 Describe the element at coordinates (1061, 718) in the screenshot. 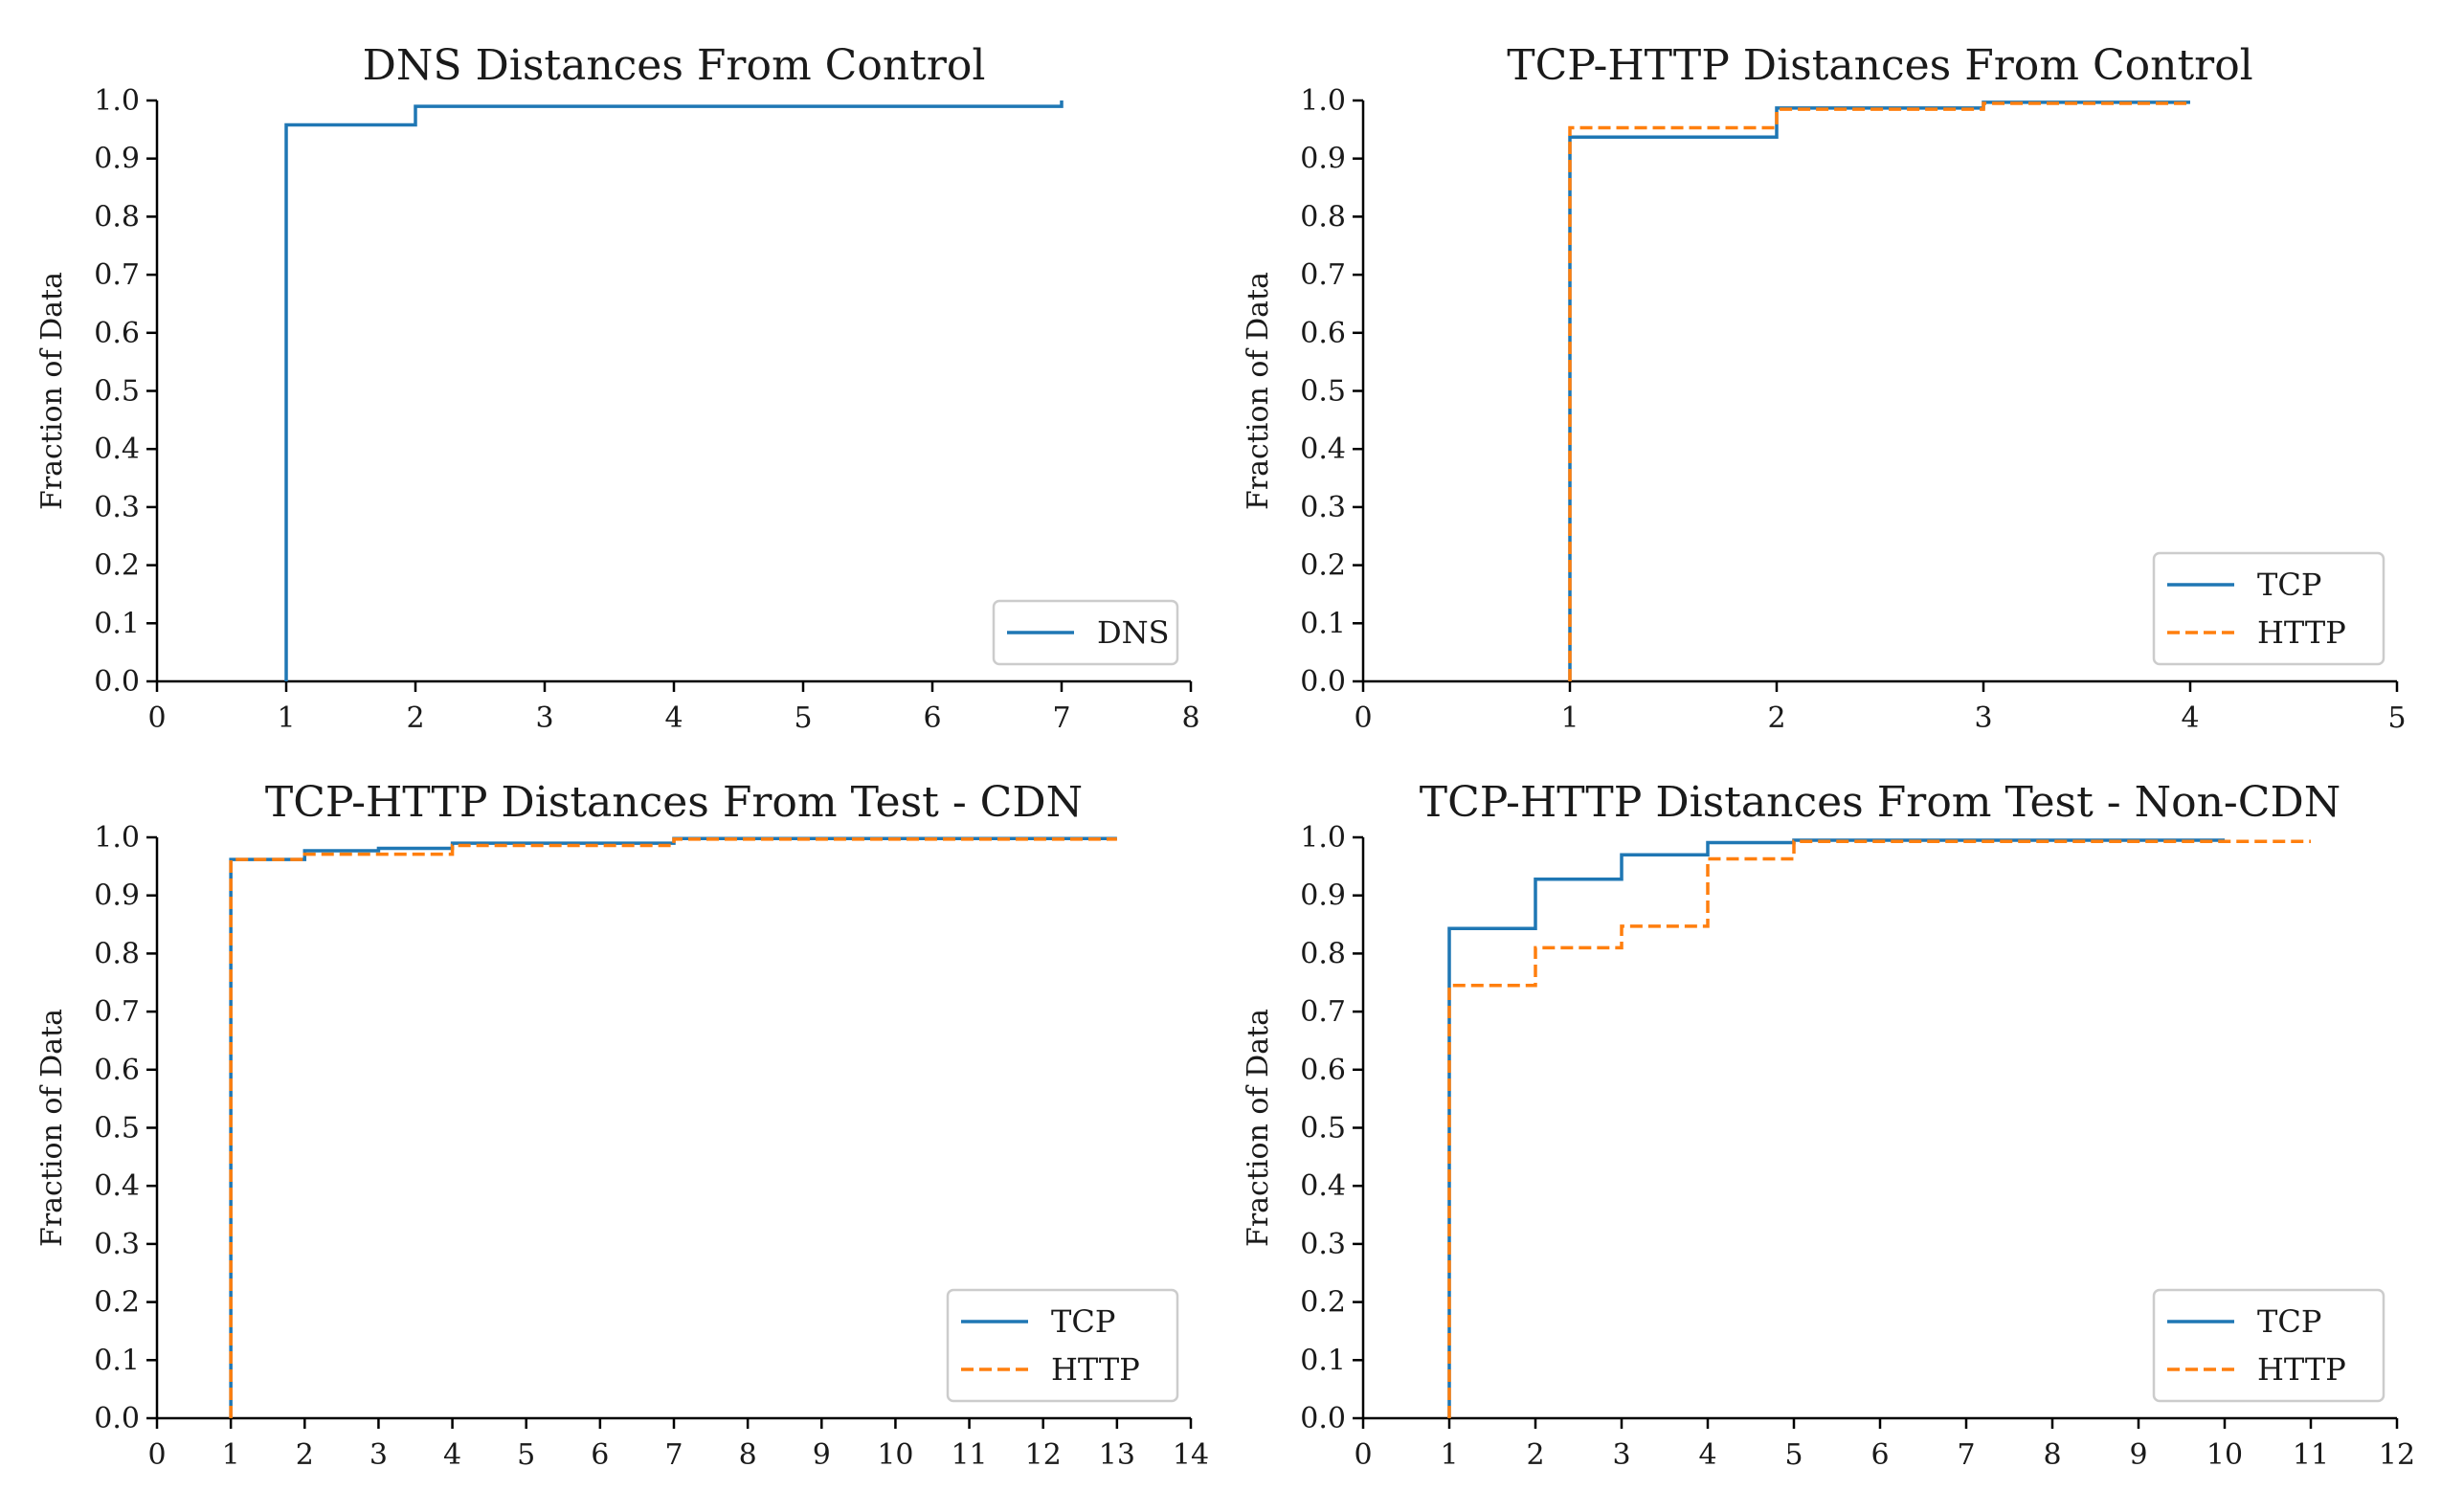

I see `x-tick-label: 7` at that location.